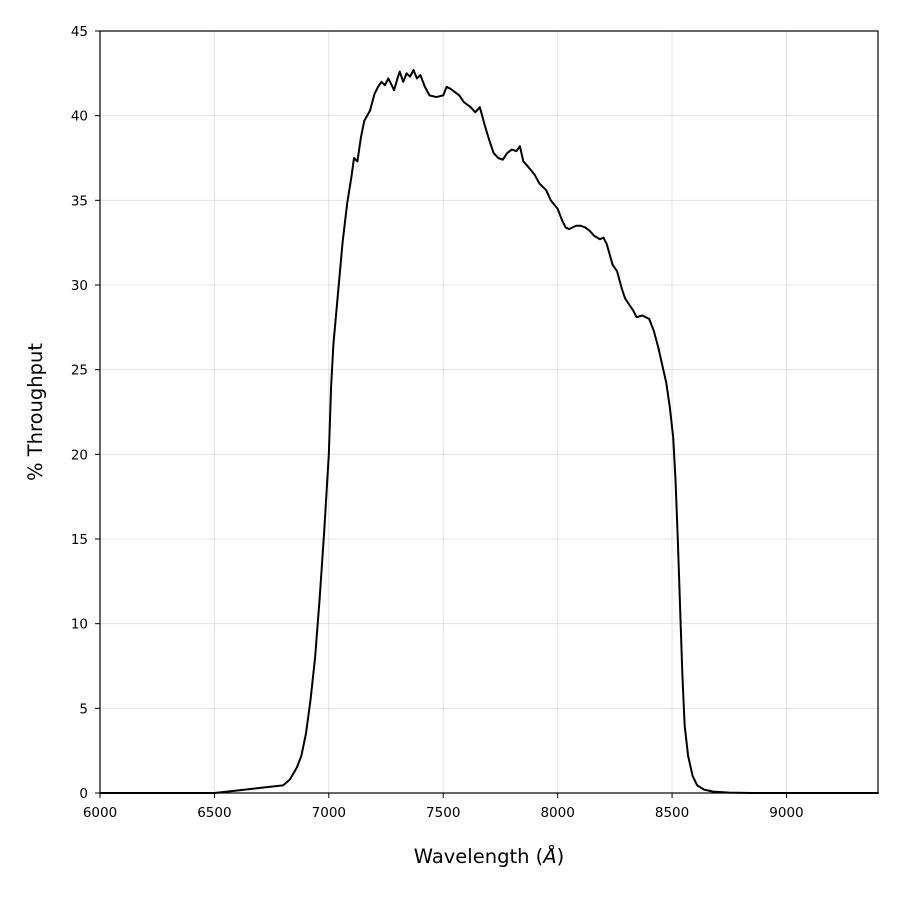 Image resolution: width=900 pixels, height=900 pixels. Describe the element at coordinates (79, 625) in the screenshot. I see `y-tick-label: 10` at that location.